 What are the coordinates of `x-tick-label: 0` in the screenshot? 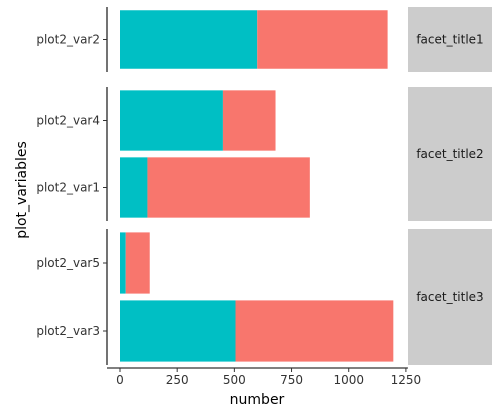 It's located at (120, 380).